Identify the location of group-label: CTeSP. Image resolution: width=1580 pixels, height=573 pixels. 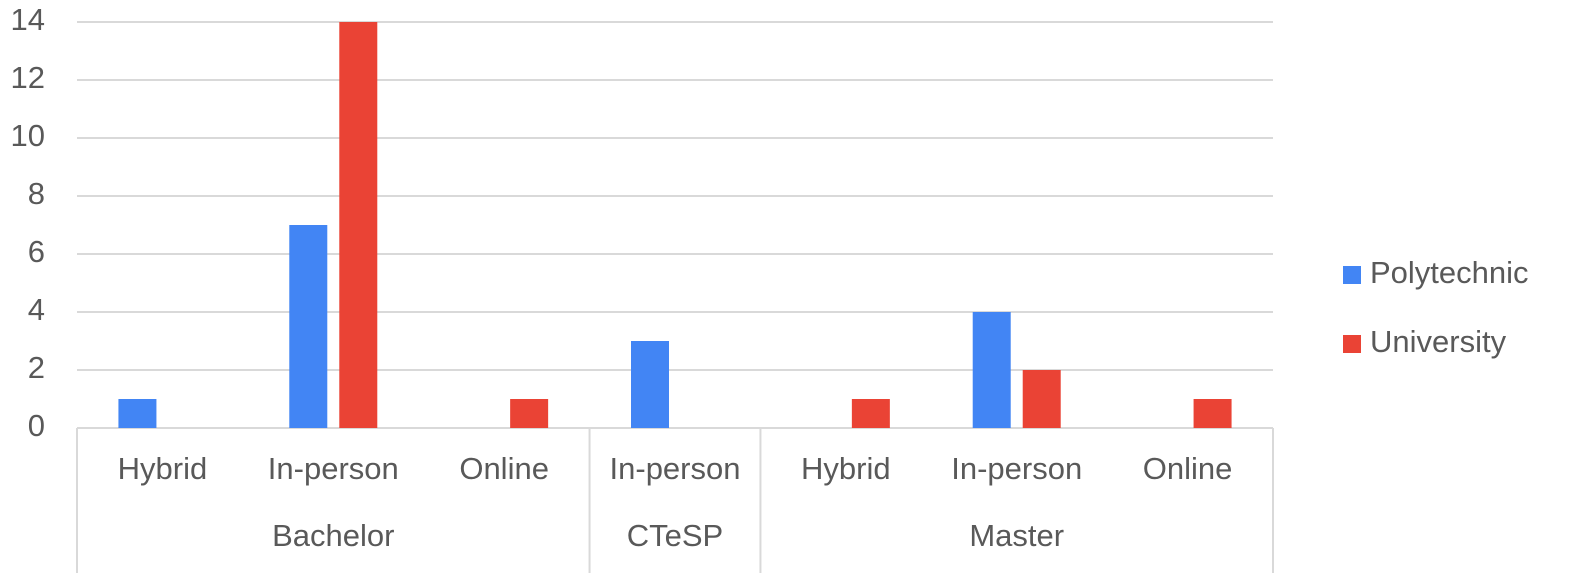
(675, 535).